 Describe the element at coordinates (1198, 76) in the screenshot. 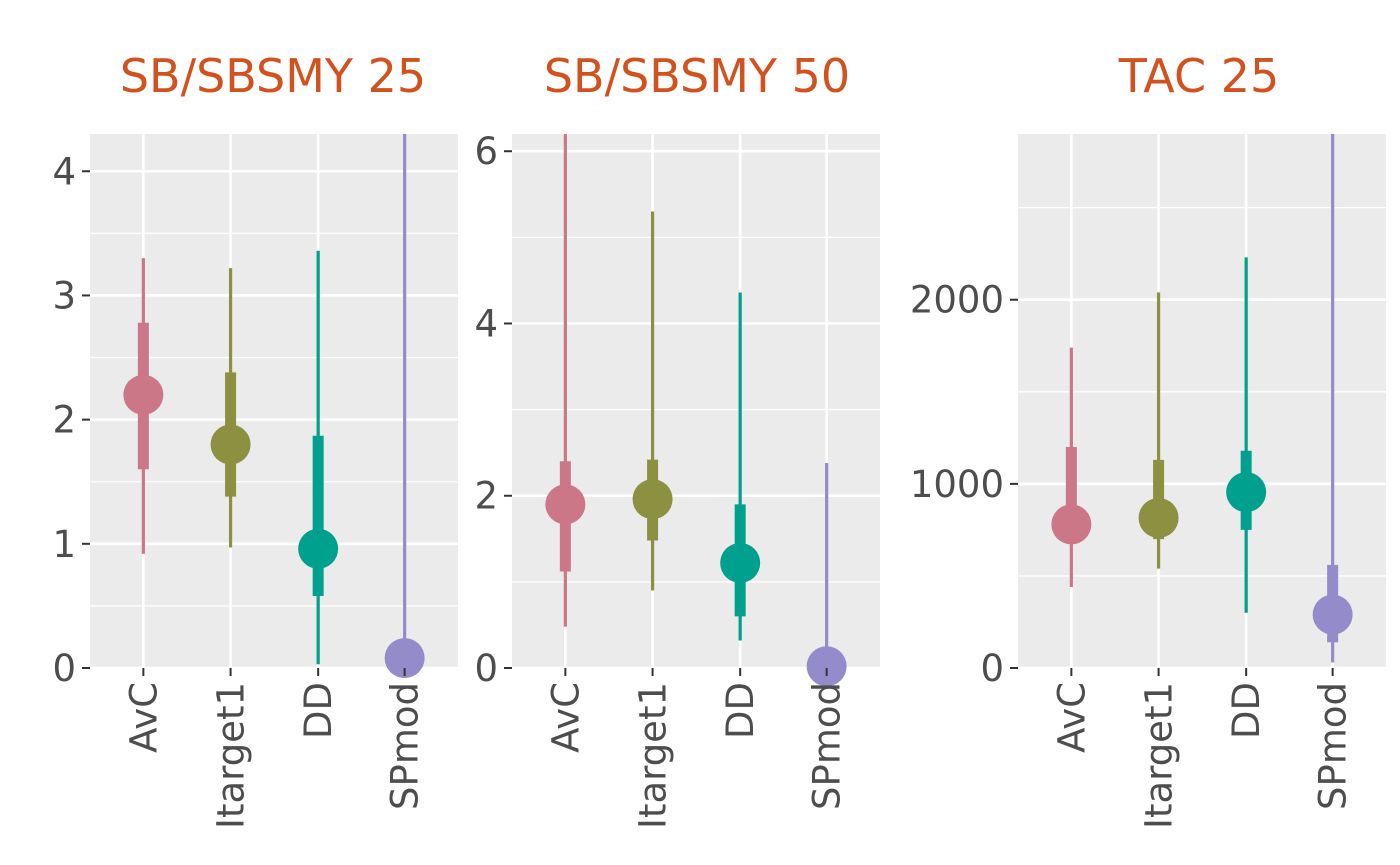

I see `panel-title: TAC 25` at that location.